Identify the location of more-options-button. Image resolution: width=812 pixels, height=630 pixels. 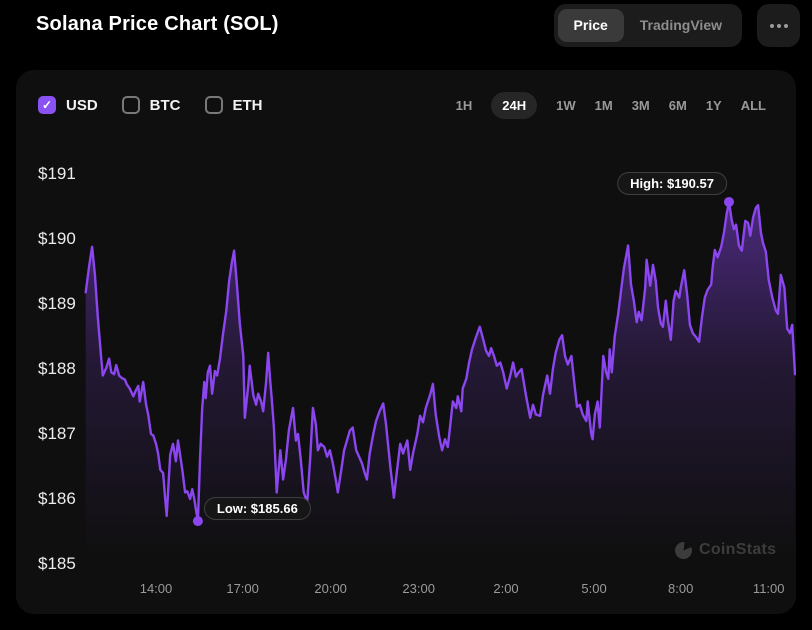
(778, 25).